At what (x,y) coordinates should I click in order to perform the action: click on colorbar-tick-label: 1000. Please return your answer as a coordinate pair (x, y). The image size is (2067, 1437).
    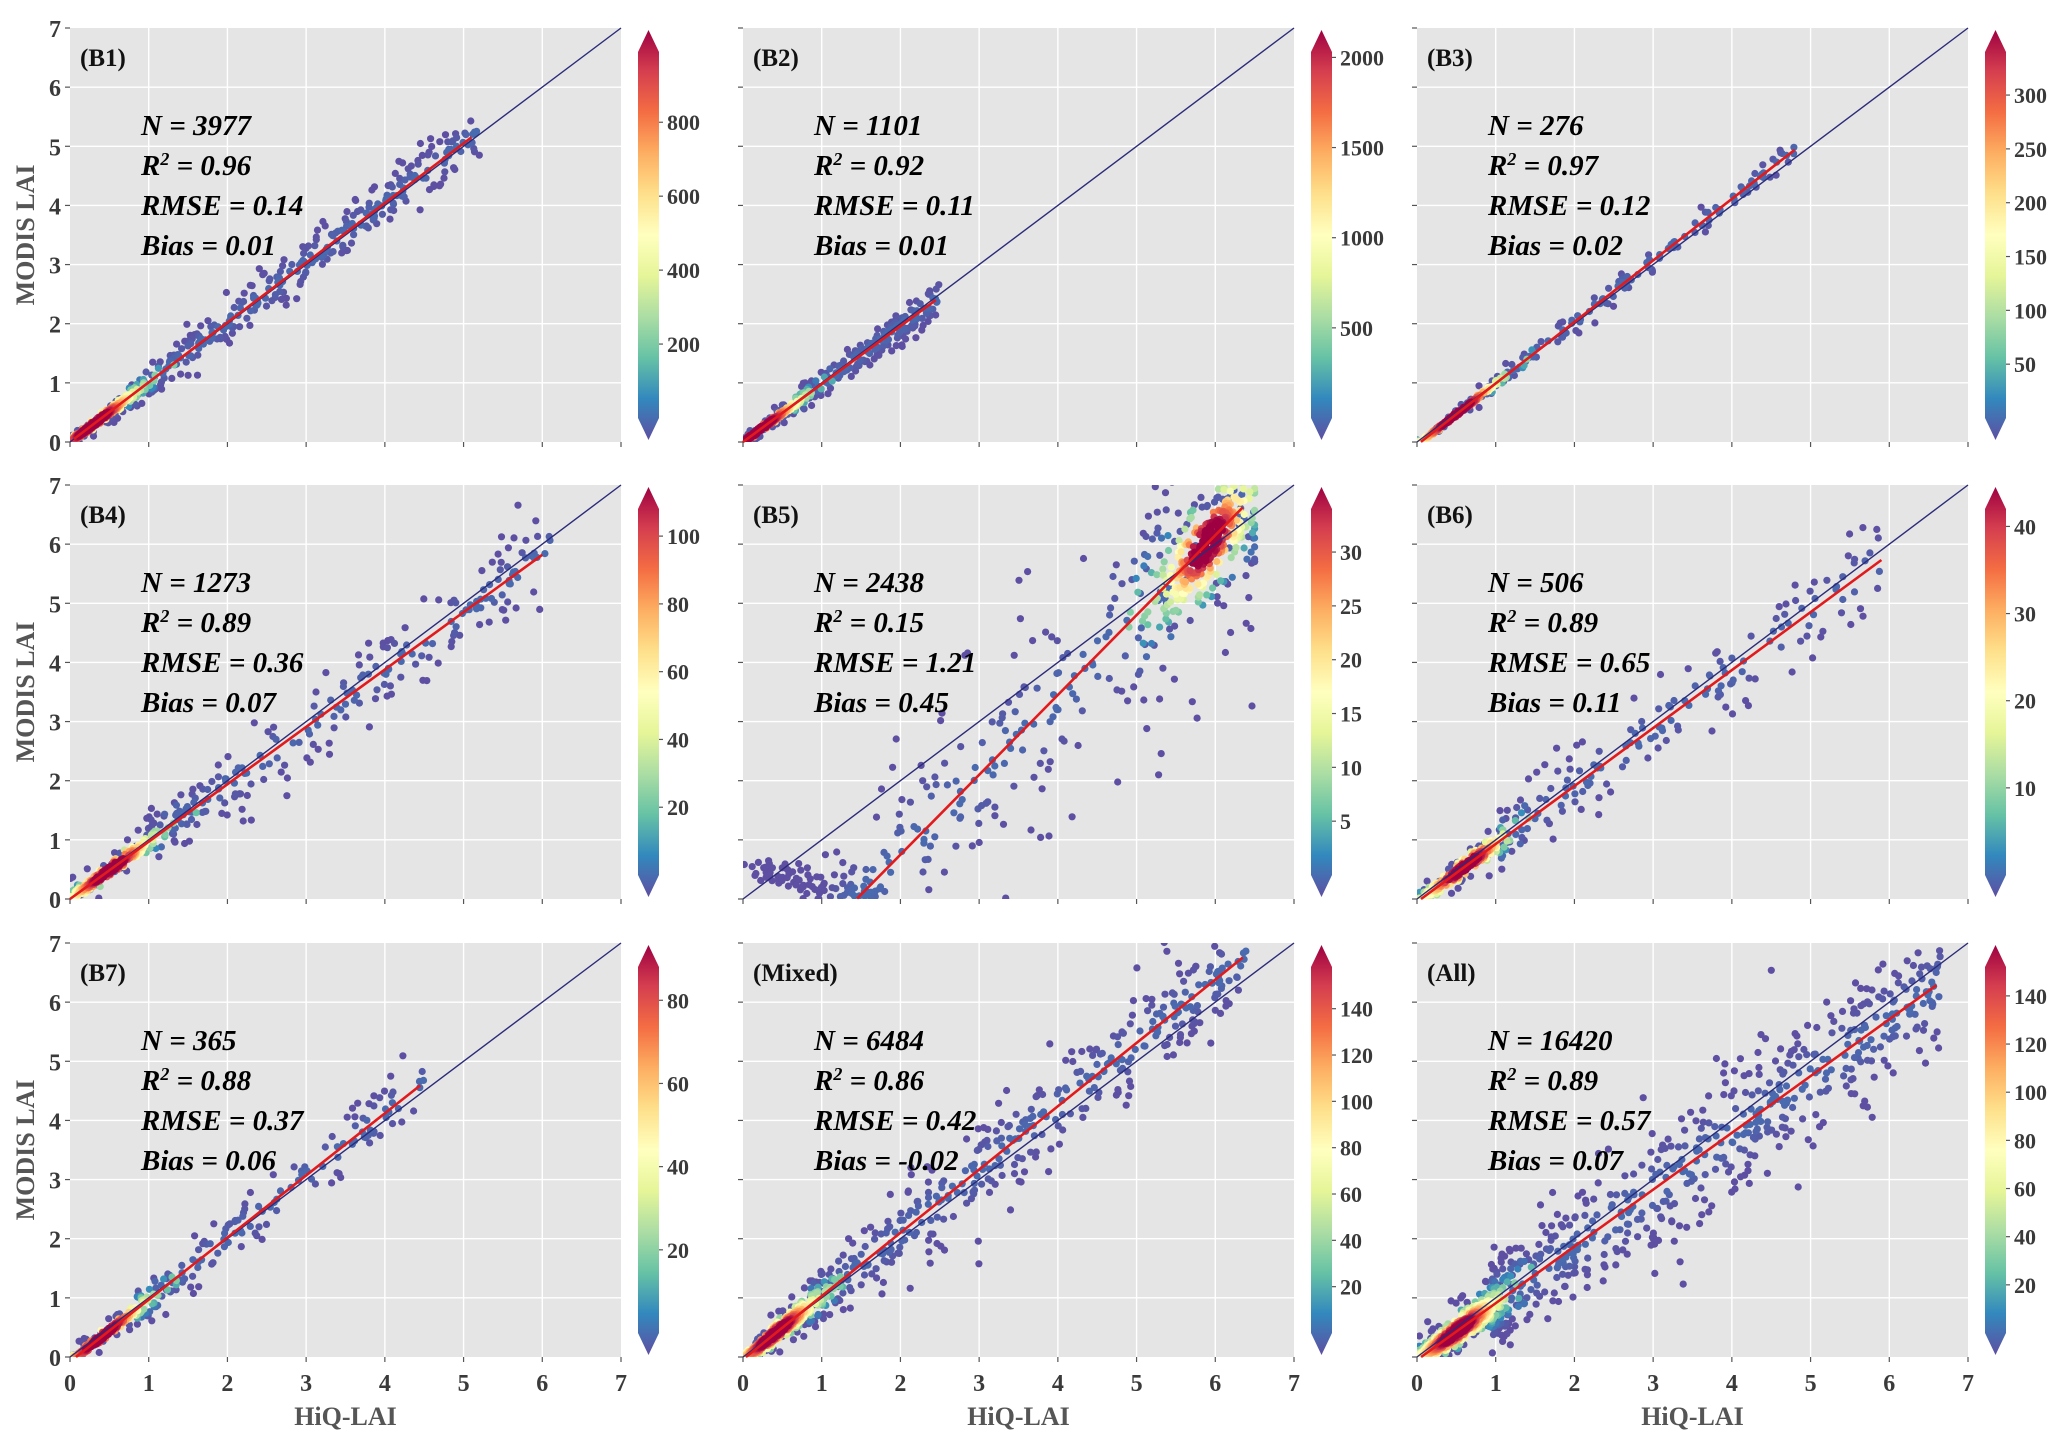
    Looking at the image, I should click on (1362, 238).